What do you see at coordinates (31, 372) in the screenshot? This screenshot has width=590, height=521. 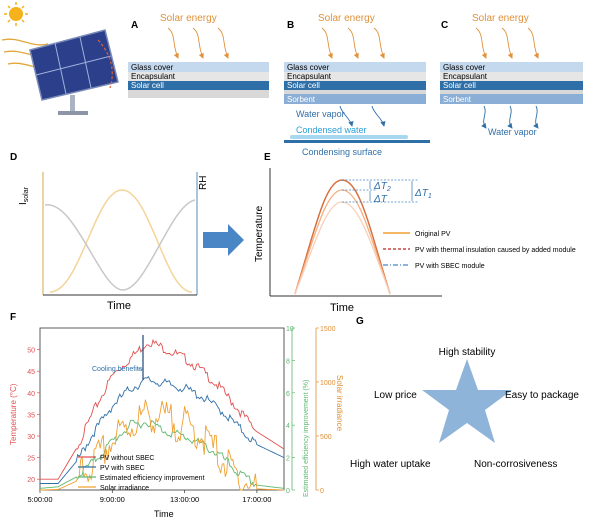 I see `left-axis-tick-label: 45` at bounding box center [31, 372].